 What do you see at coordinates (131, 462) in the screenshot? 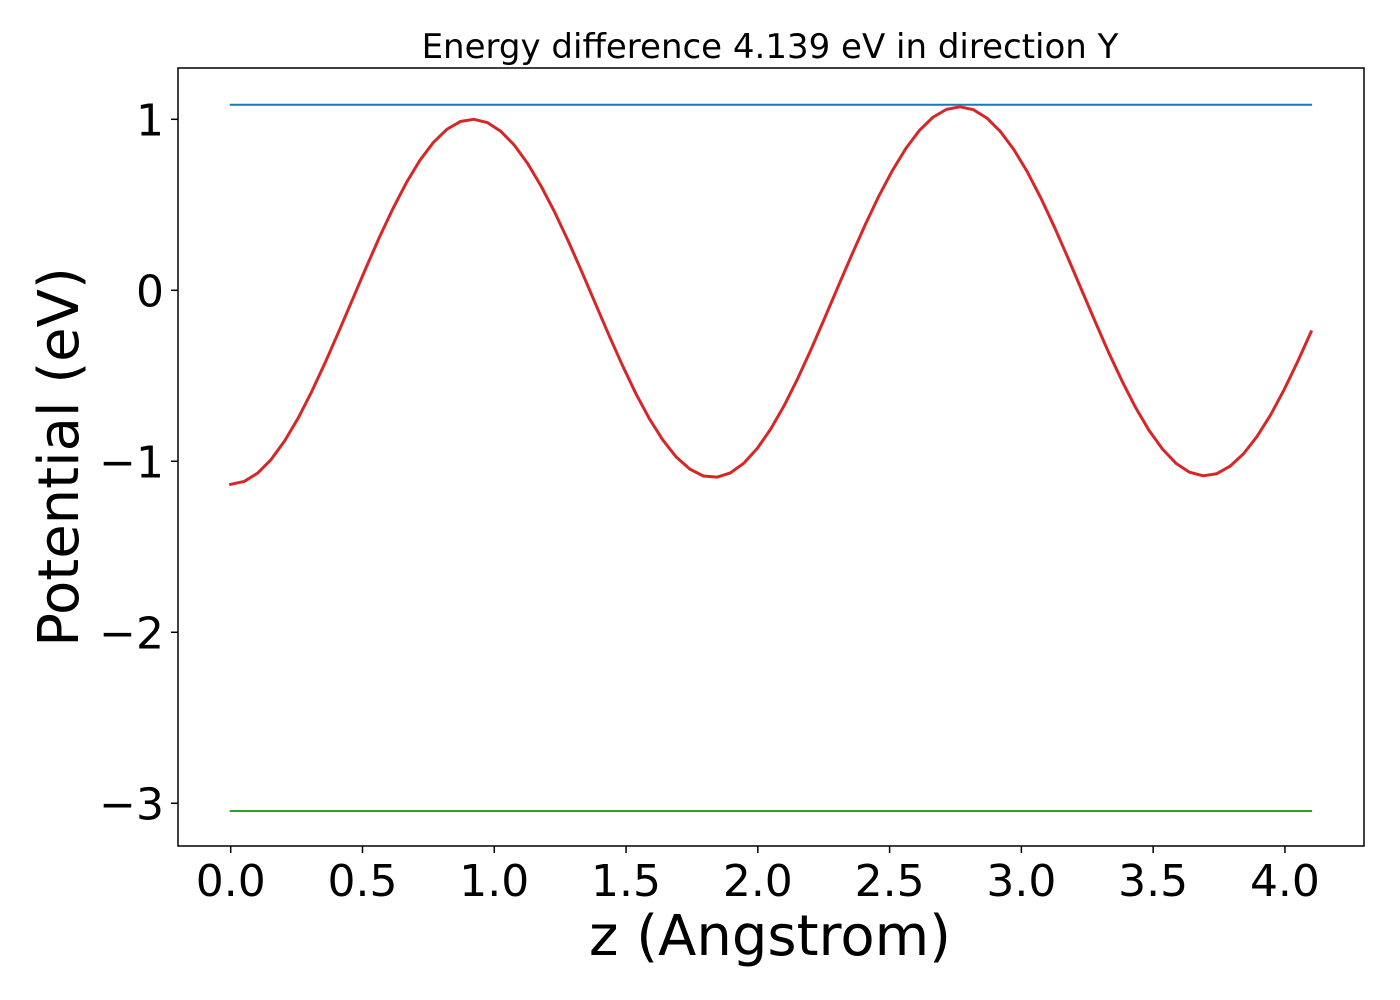
I see `y-tick-label: −1` at bounding box center [131, 462].